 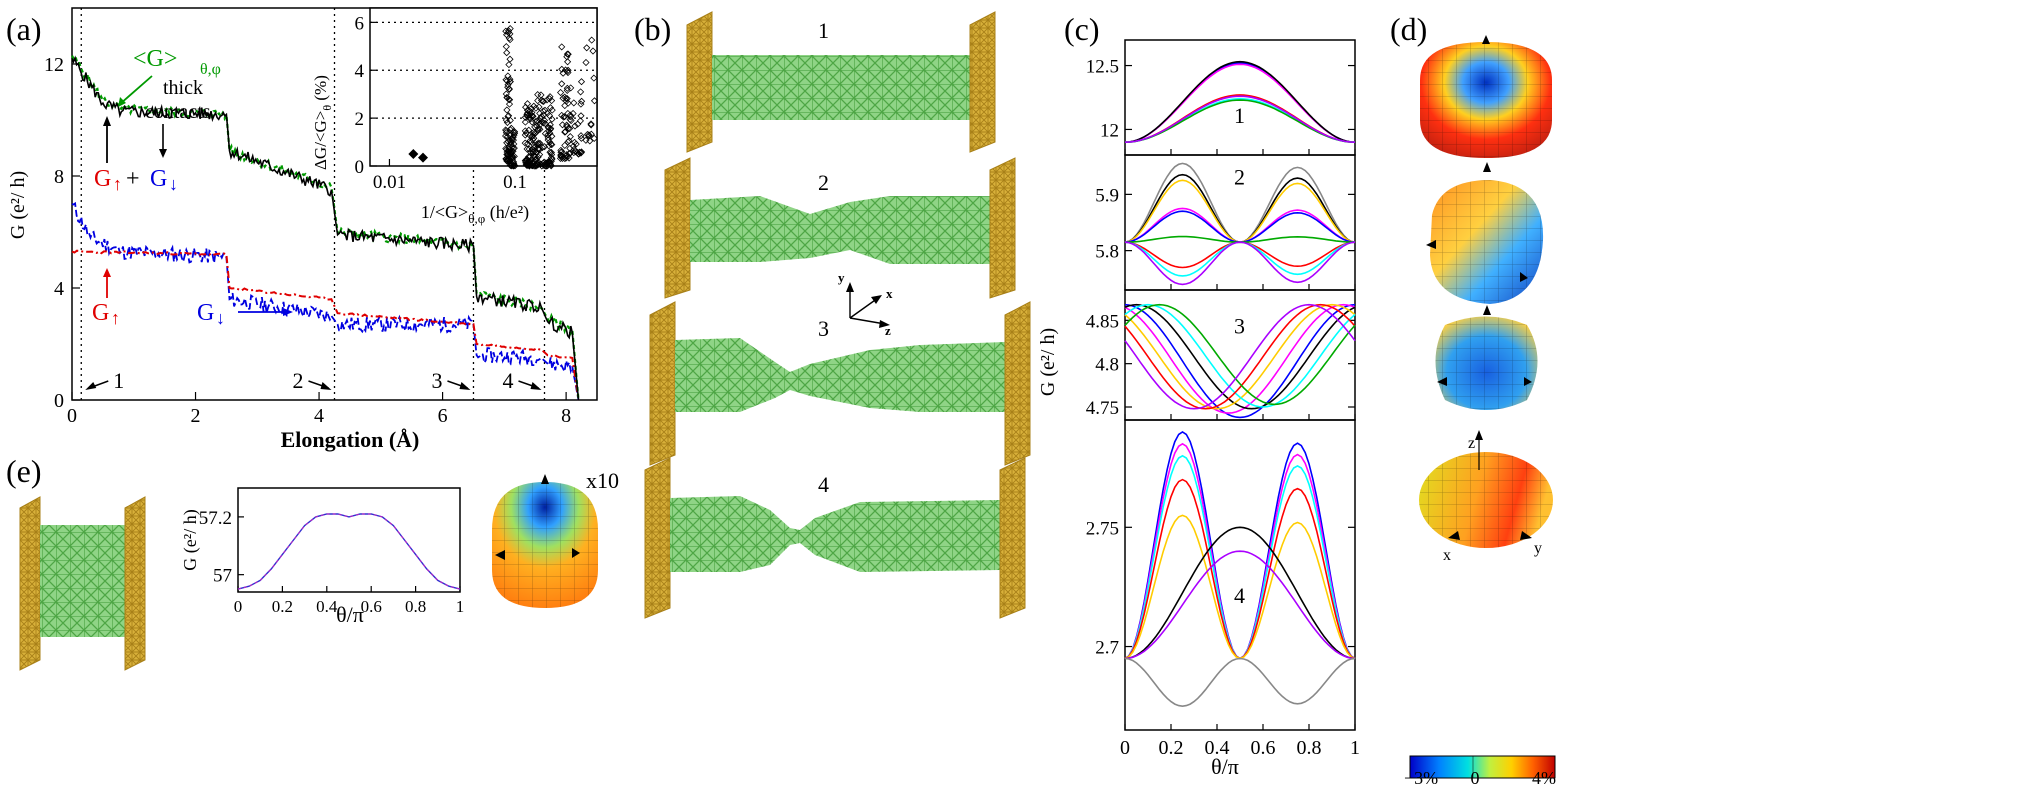 I want to click on gdown-label: G, so click(x=205, y=313).